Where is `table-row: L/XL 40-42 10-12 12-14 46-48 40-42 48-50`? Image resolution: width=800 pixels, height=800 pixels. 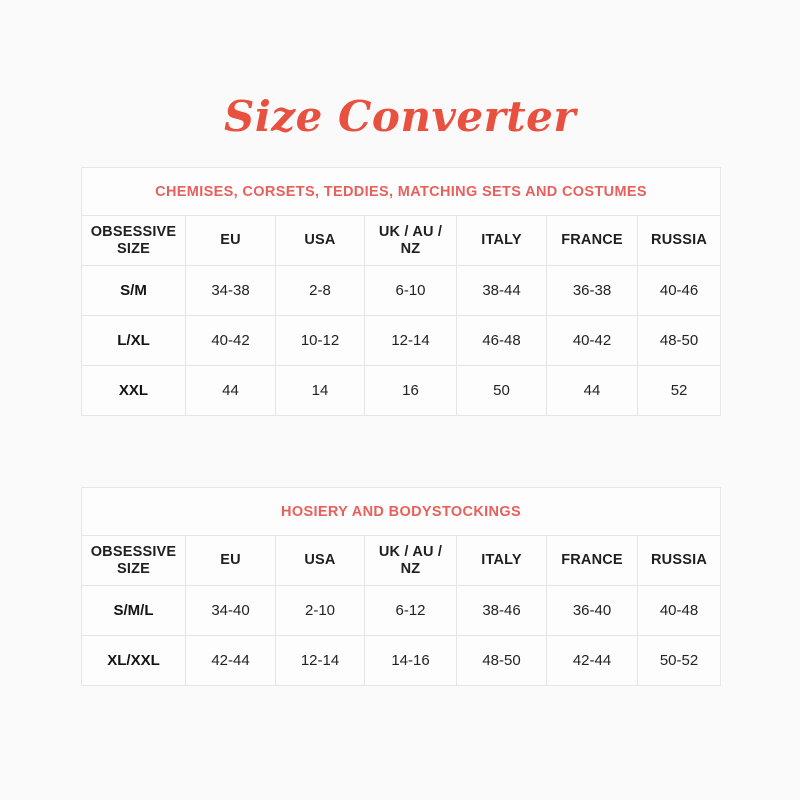 table-row: L/XL 40-42 10-12 12-14 46-48 40-42 48-50 is located at coordinates (401, 340).